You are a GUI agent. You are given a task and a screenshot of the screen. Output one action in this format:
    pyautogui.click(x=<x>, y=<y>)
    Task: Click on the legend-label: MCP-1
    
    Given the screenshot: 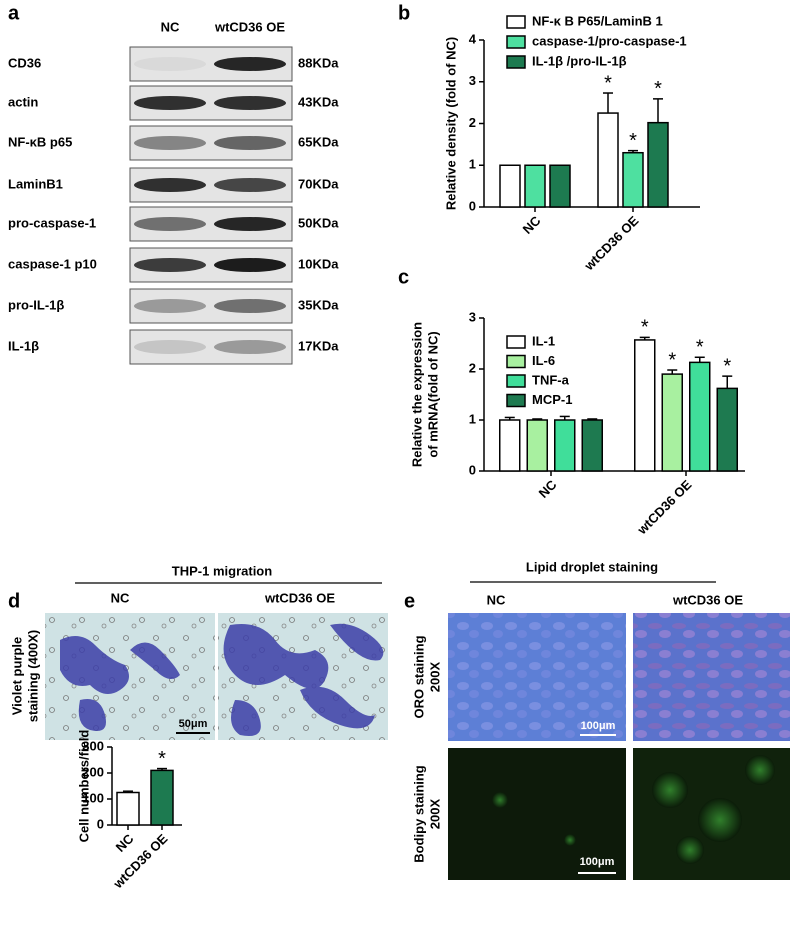 What is the action you would take?
    pyautogui.click(x=552, y=399)
    